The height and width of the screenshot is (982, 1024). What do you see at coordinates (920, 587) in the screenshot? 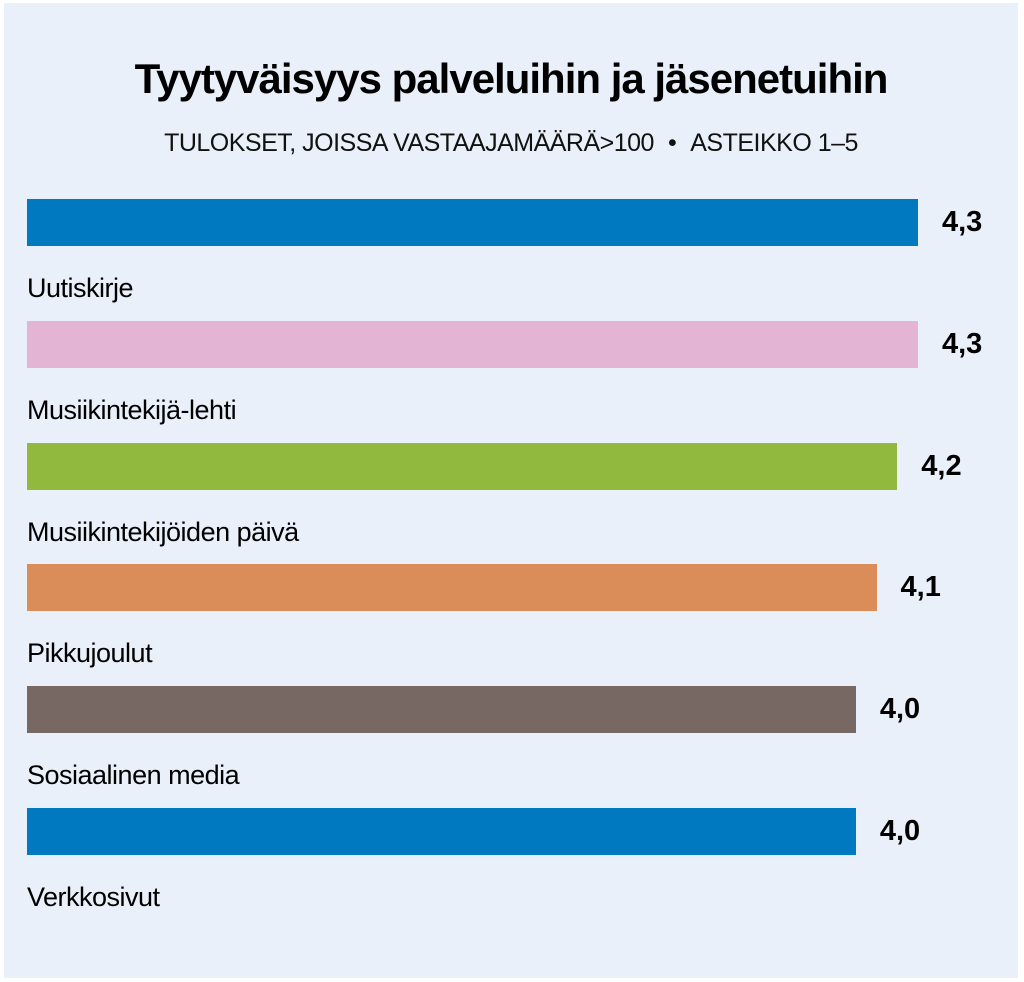
I see `bar-value-label: 4,1` at bounding box center [920, 587].